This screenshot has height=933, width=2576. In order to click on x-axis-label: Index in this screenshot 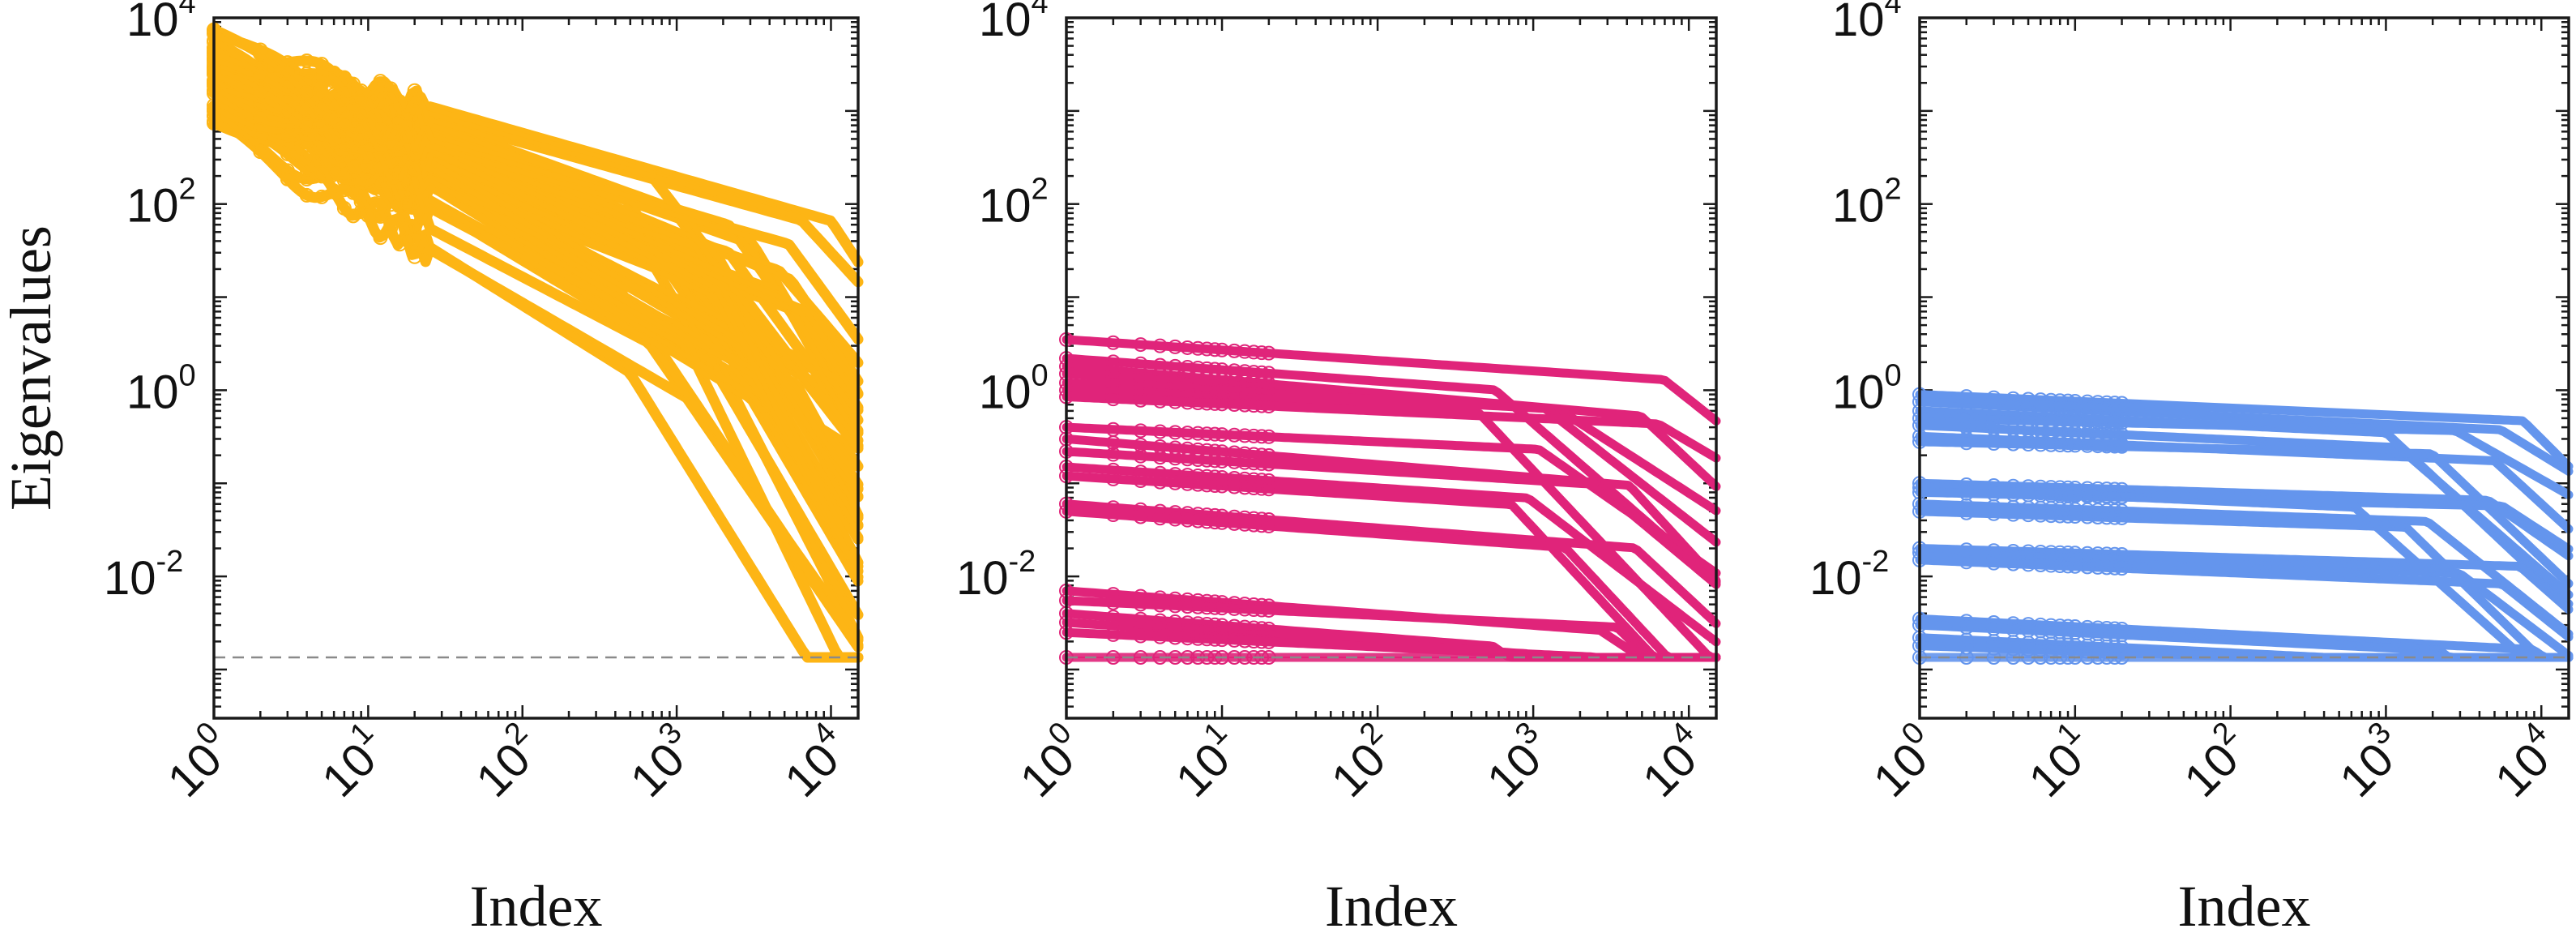, I will do `click(1391, 903)`.